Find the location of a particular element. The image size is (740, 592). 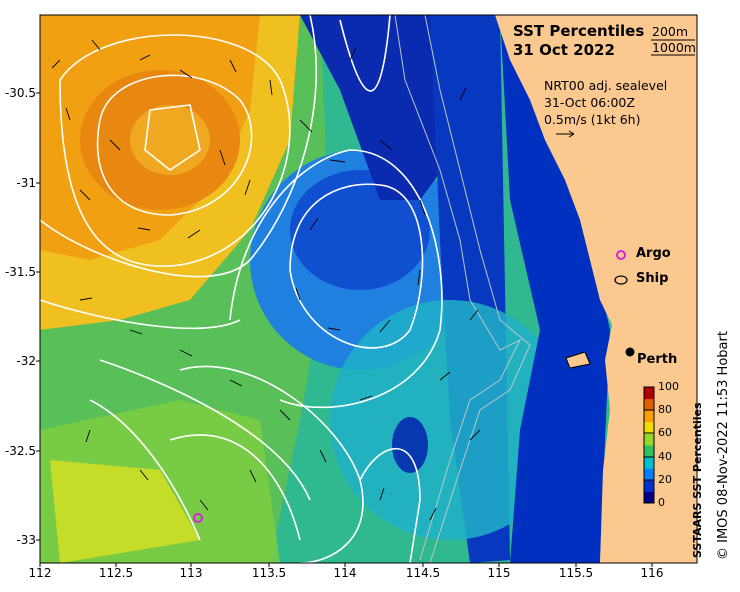

colorbar-label: SSTAARS SST Percentiles is located at coordinates (697, 480).